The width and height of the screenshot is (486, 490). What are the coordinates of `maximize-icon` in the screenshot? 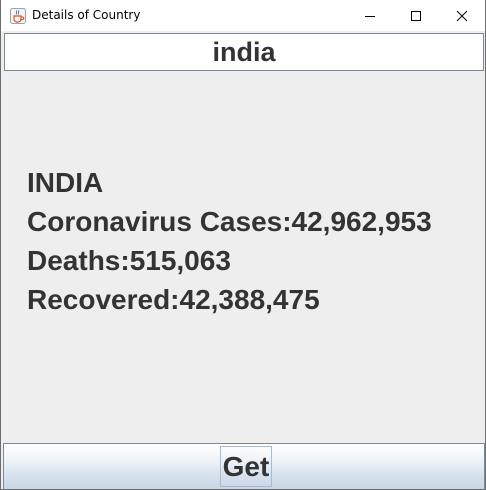 It's located at (416, 16).